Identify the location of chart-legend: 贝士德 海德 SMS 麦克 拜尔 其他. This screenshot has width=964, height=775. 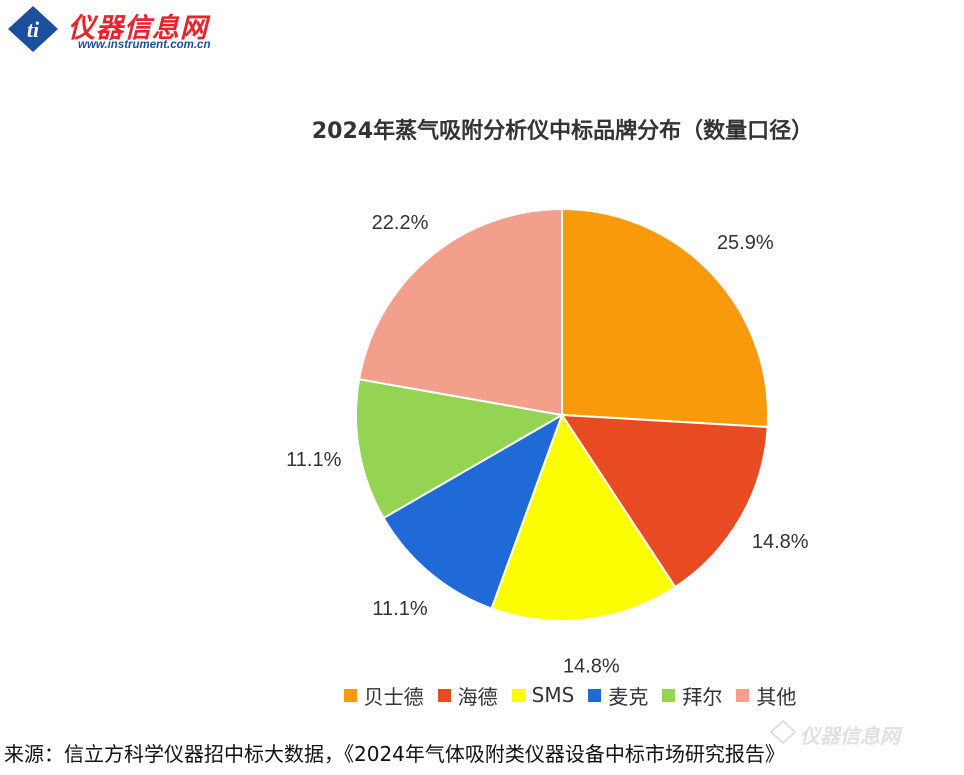
(570, 695).